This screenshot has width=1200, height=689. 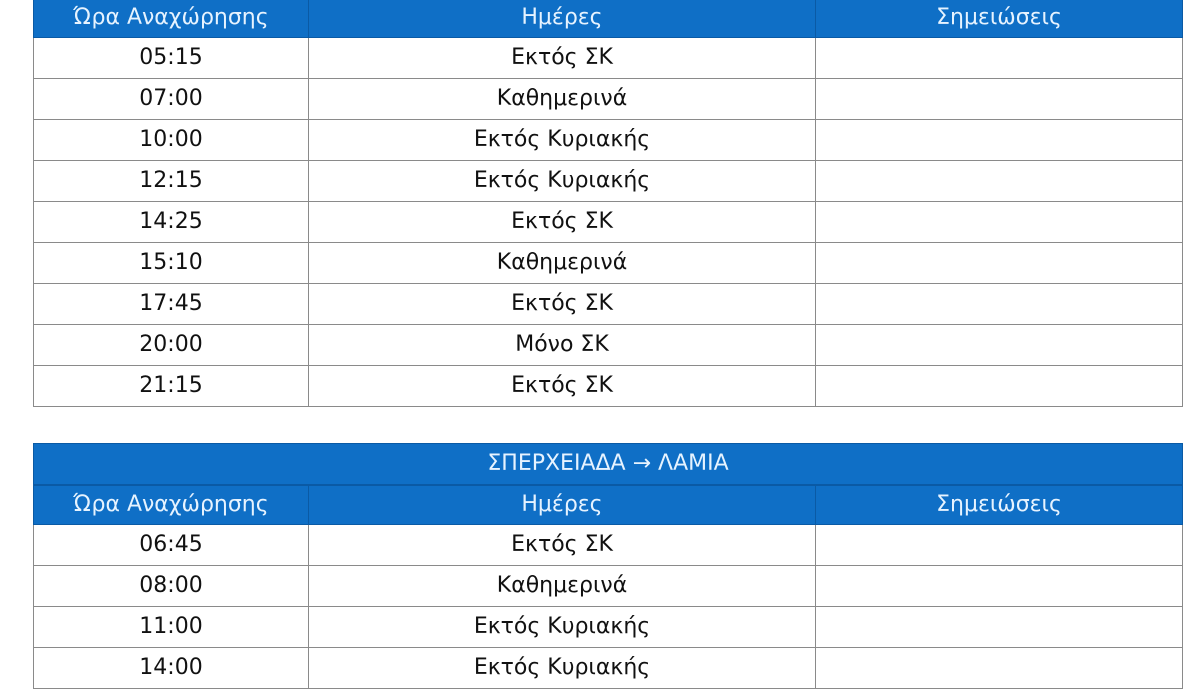 I want to click on title-row: ΣΠΕΡΧΕΙΑΔΑ → ΛΑΜΙΑ, so click(x=608, y=464).